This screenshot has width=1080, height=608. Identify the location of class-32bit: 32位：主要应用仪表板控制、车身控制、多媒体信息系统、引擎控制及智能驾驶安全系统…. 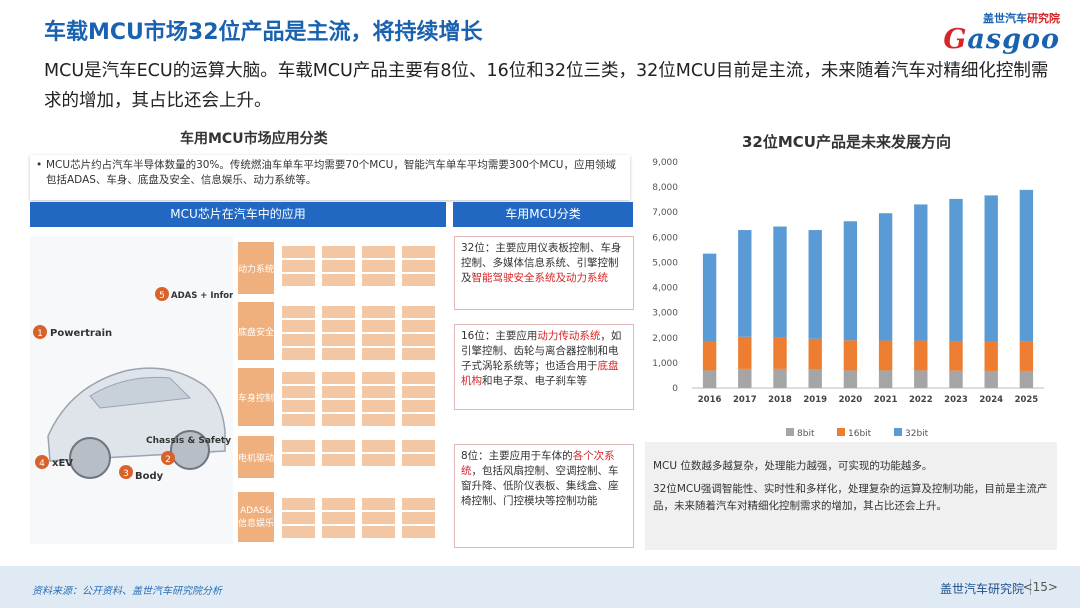
(544, 273).